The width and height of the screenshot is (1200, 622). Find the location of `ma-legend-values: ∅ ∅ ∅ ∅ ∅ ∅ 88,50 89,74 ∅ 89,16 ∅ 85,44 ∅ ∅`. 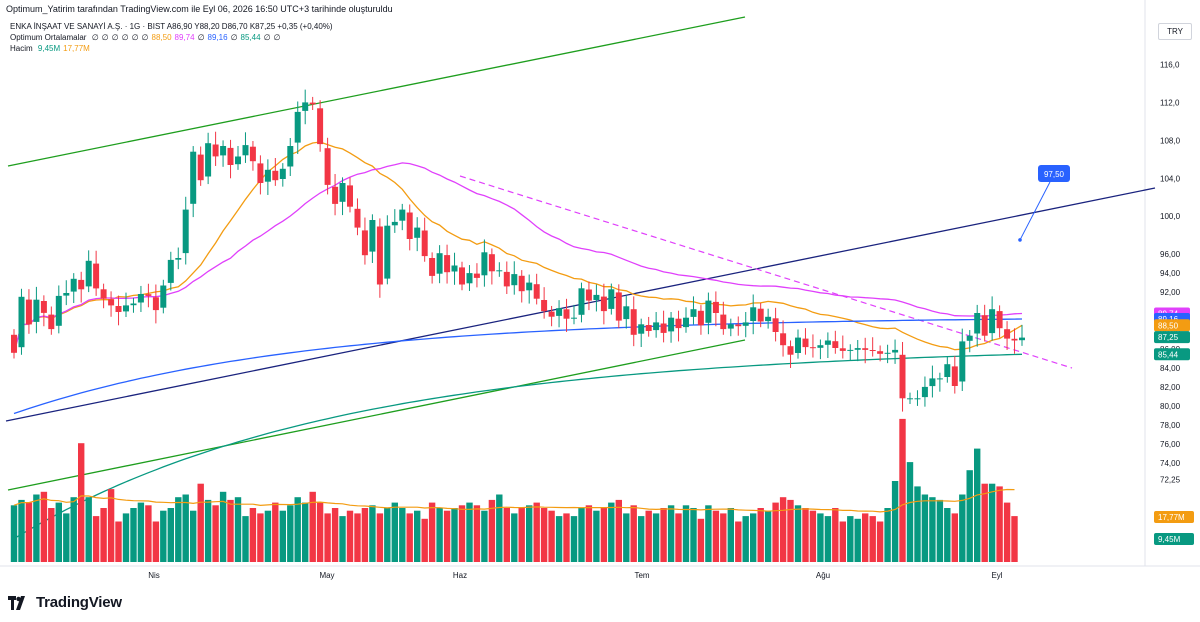

ma-legend-values: ∅ ∅ ∅ ∅ ∅ ∅ 88,50 89,74 ∅ 89,16 ∅ 85,44 ∅ ∅ is located at coordinates (188, 37).